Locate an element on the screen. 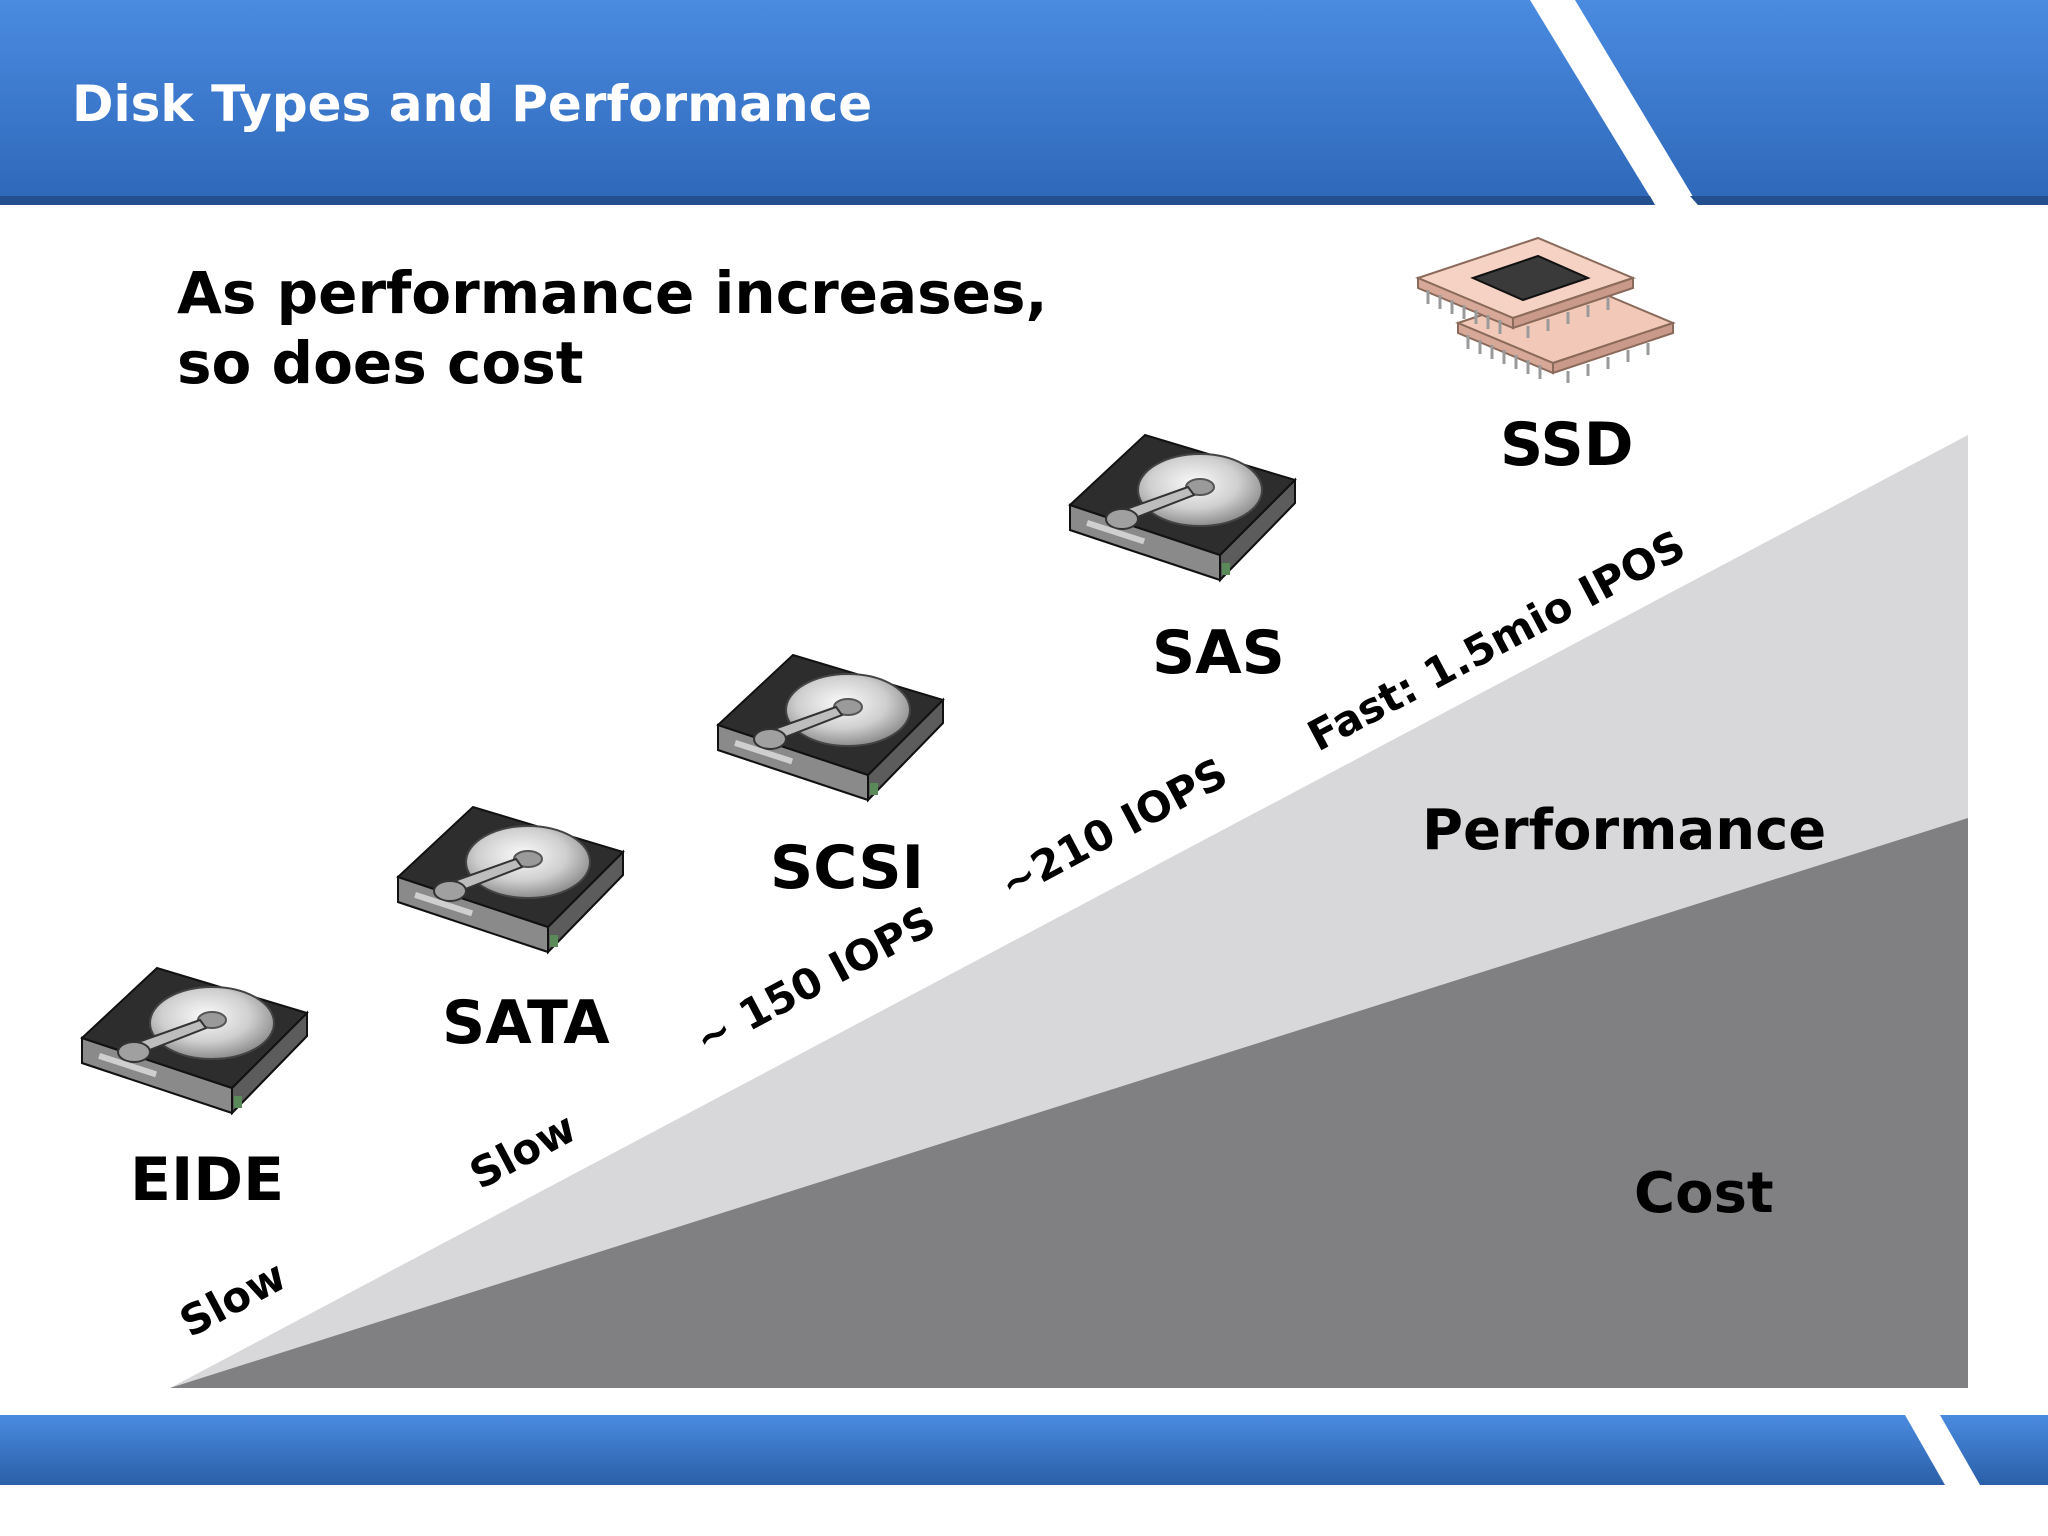 The width and height of the screenshot is (2048, 1536). cost-label: Cost is located at coordinates (1704, 1193).